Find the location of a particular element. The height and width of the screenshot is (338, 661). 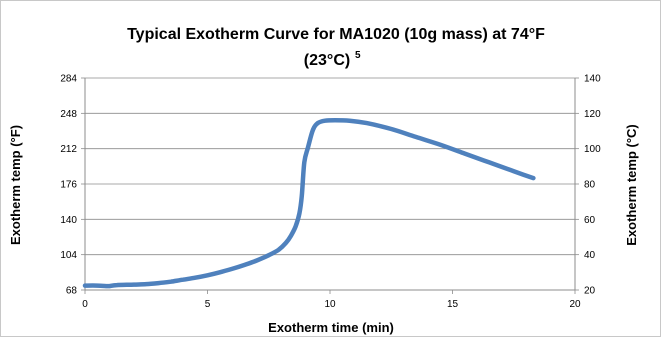

y2-tick-label-80: 80 is located at coordinates (590, 185).